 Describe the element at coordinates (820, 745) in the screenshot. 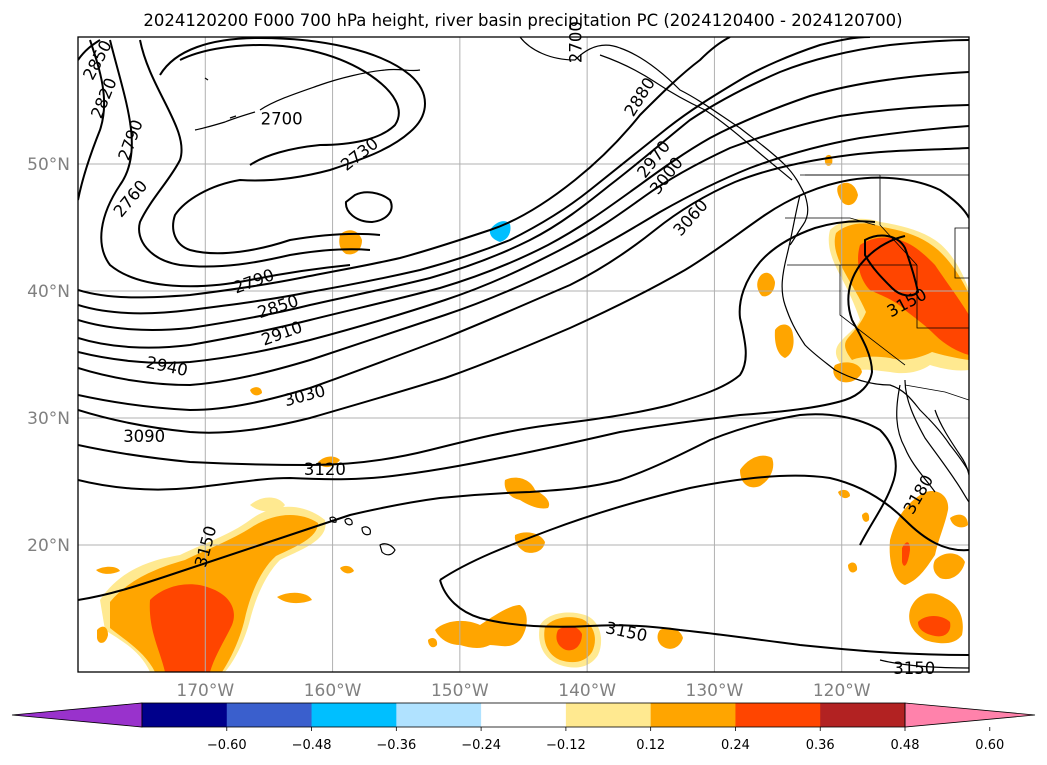

I see `colorbar-tick-label: 0.36` at that location.